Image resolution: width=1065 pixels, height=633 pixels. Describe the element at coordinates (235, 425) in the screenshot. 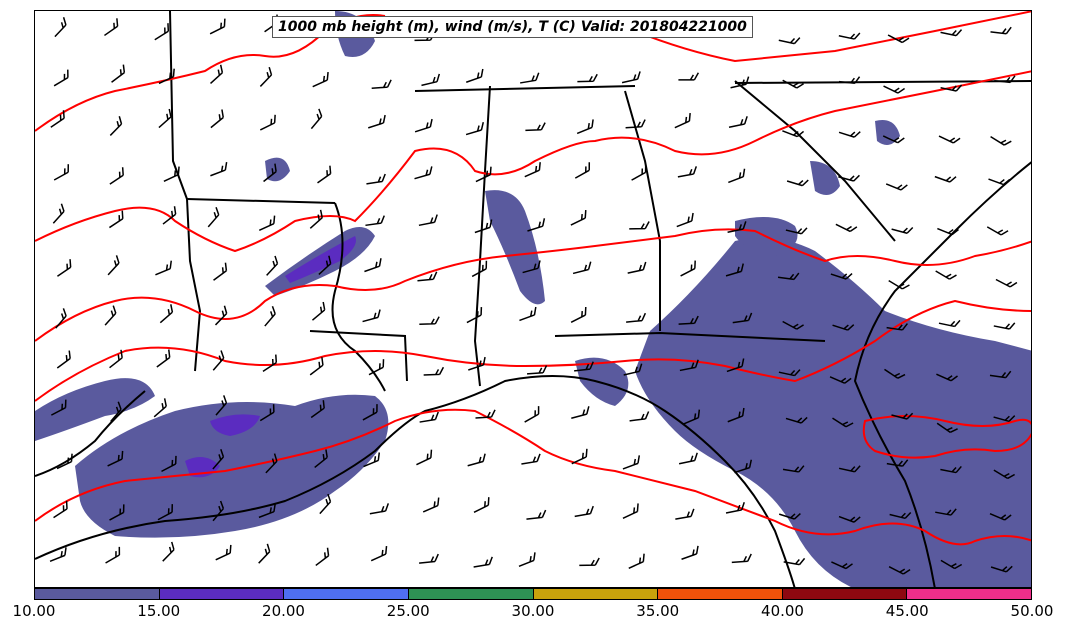

I see `shading-strong-gulf-a` at that location.